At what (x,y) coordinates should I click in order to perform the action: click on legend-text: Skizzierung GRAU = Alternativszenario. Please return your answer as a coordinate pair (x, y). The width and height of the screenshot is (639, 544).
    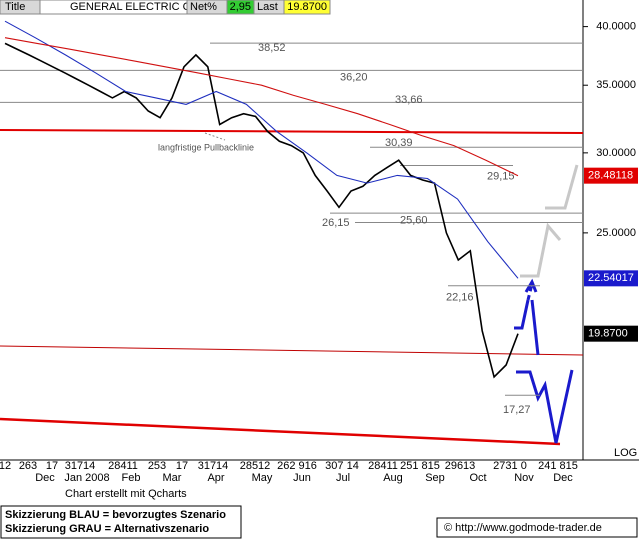
    Looking at the image, I should click on (107, 529).